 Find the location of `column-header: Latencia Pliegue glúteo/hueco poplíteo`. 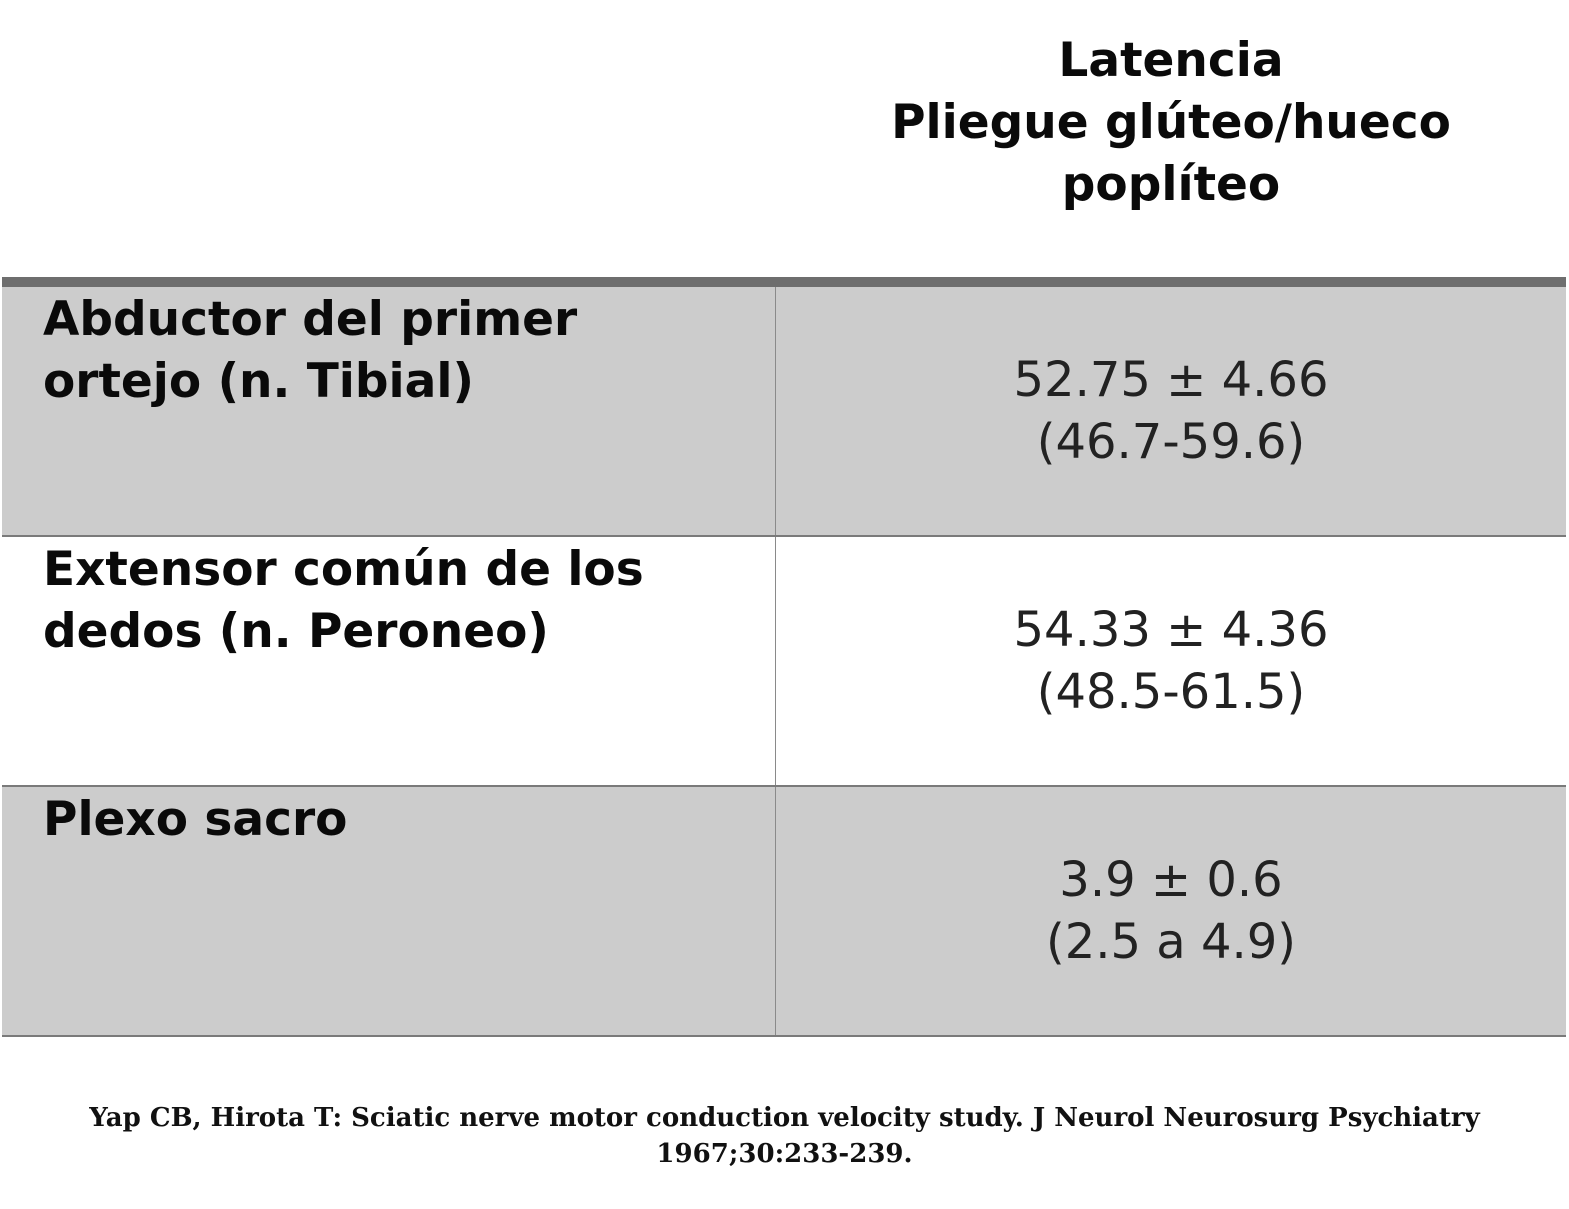

column-header: Latencia Pliegue glúteo/hueco poplíteo is located at coordinates (1171, 123).